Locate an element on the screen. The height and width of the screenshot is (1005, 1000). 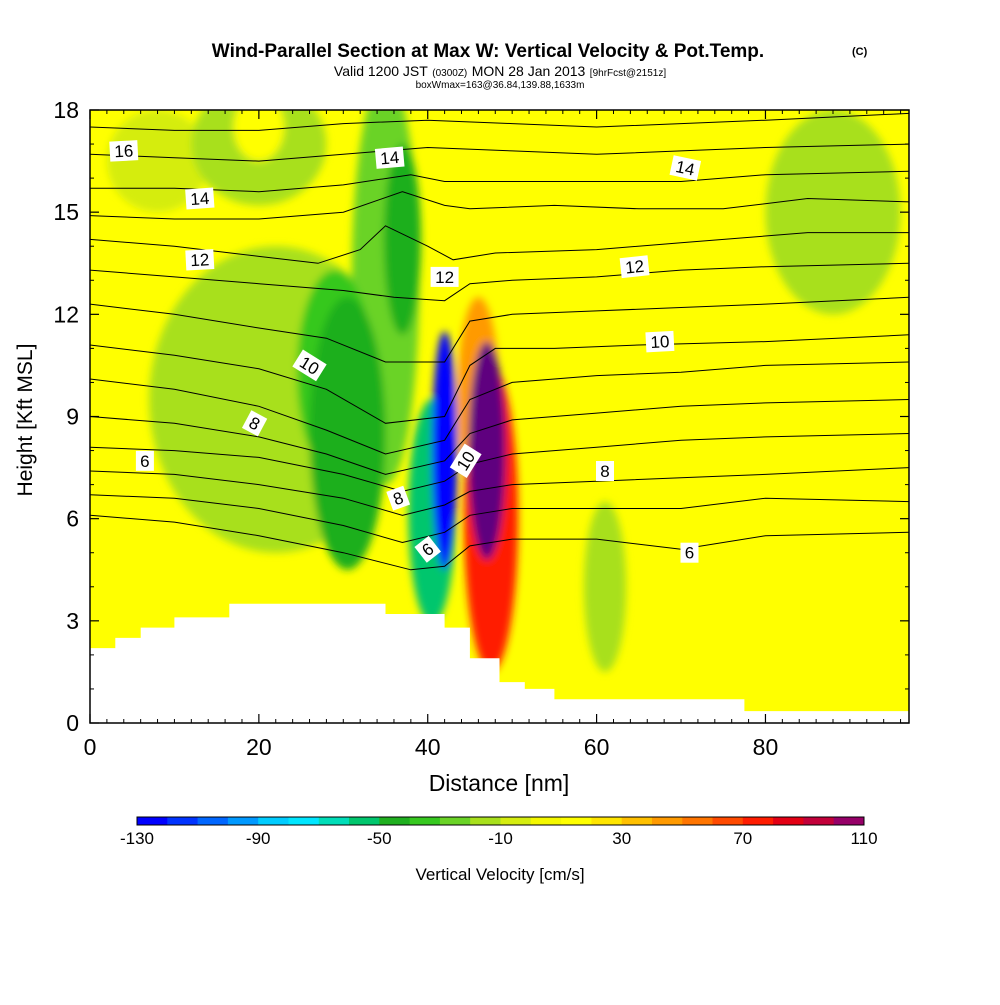
contour-label-11: 8 is located at coordinates (398, 498).